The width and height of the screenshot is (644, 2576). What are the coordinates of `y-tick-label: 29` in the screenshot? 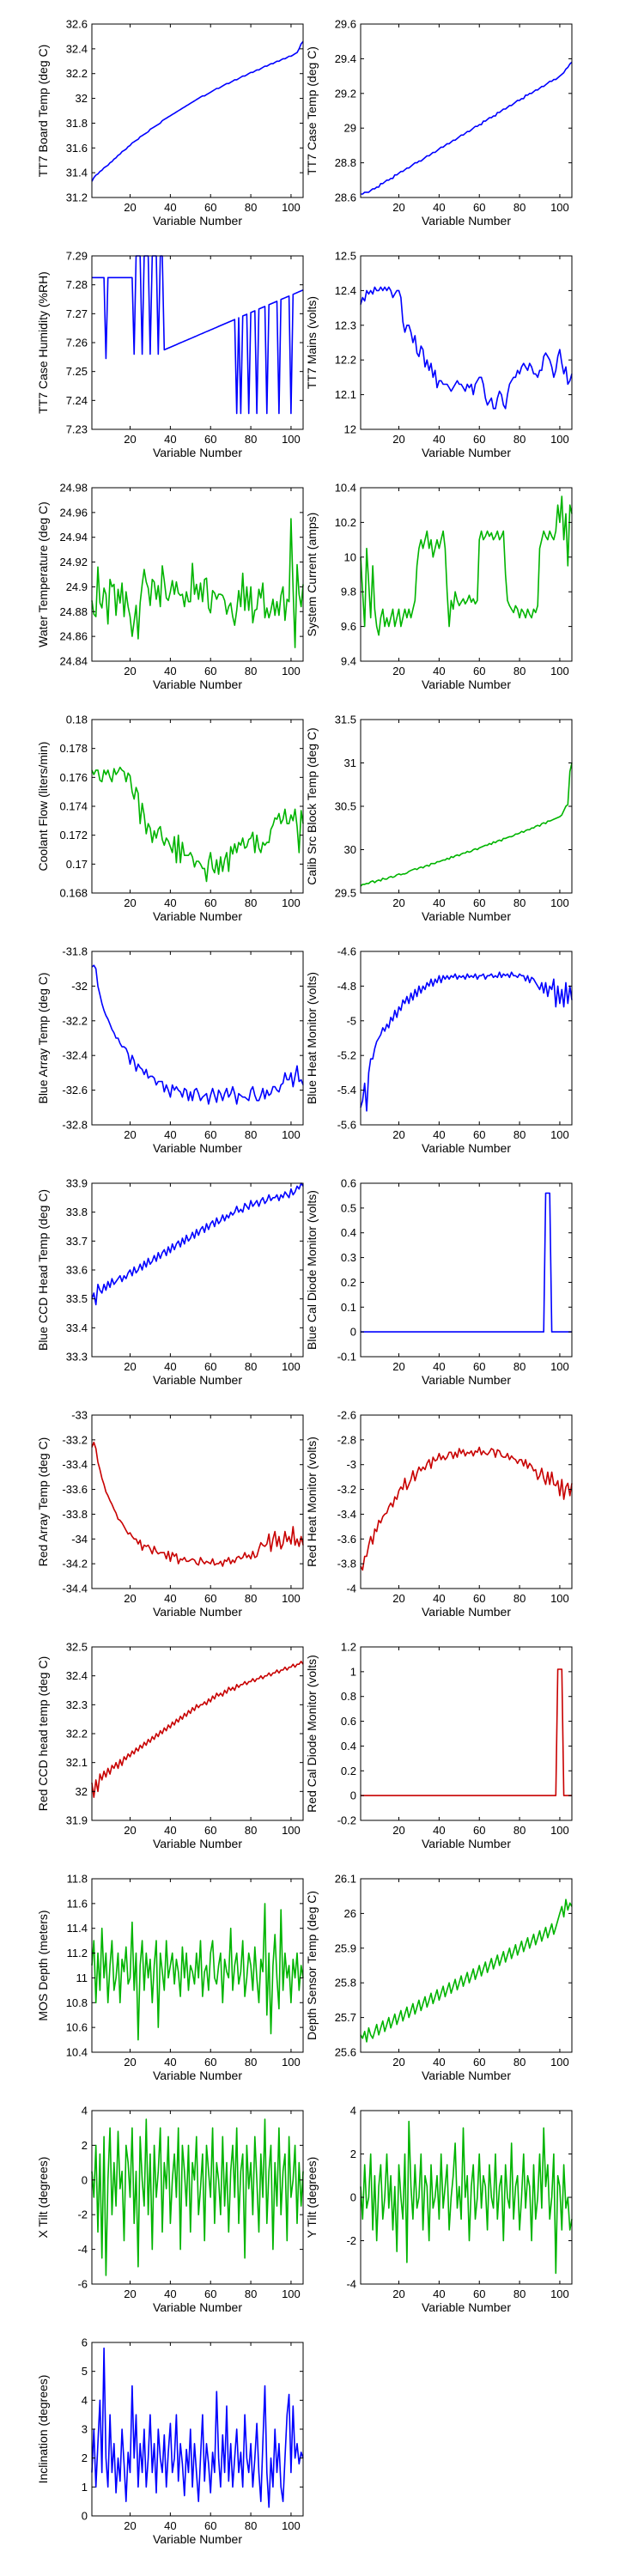 It's located at (350, 128).